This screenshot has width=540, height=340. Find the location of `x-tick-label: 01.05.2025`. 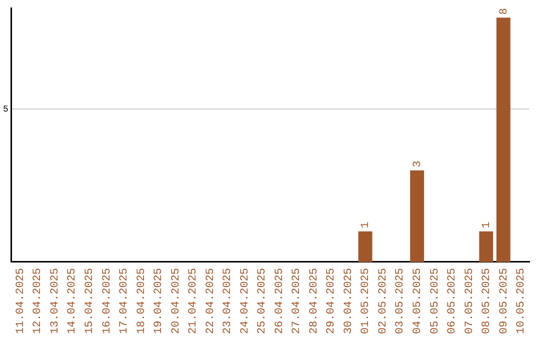

x-tick-label: 01.05.2025 is located at coordinates (366, 301).